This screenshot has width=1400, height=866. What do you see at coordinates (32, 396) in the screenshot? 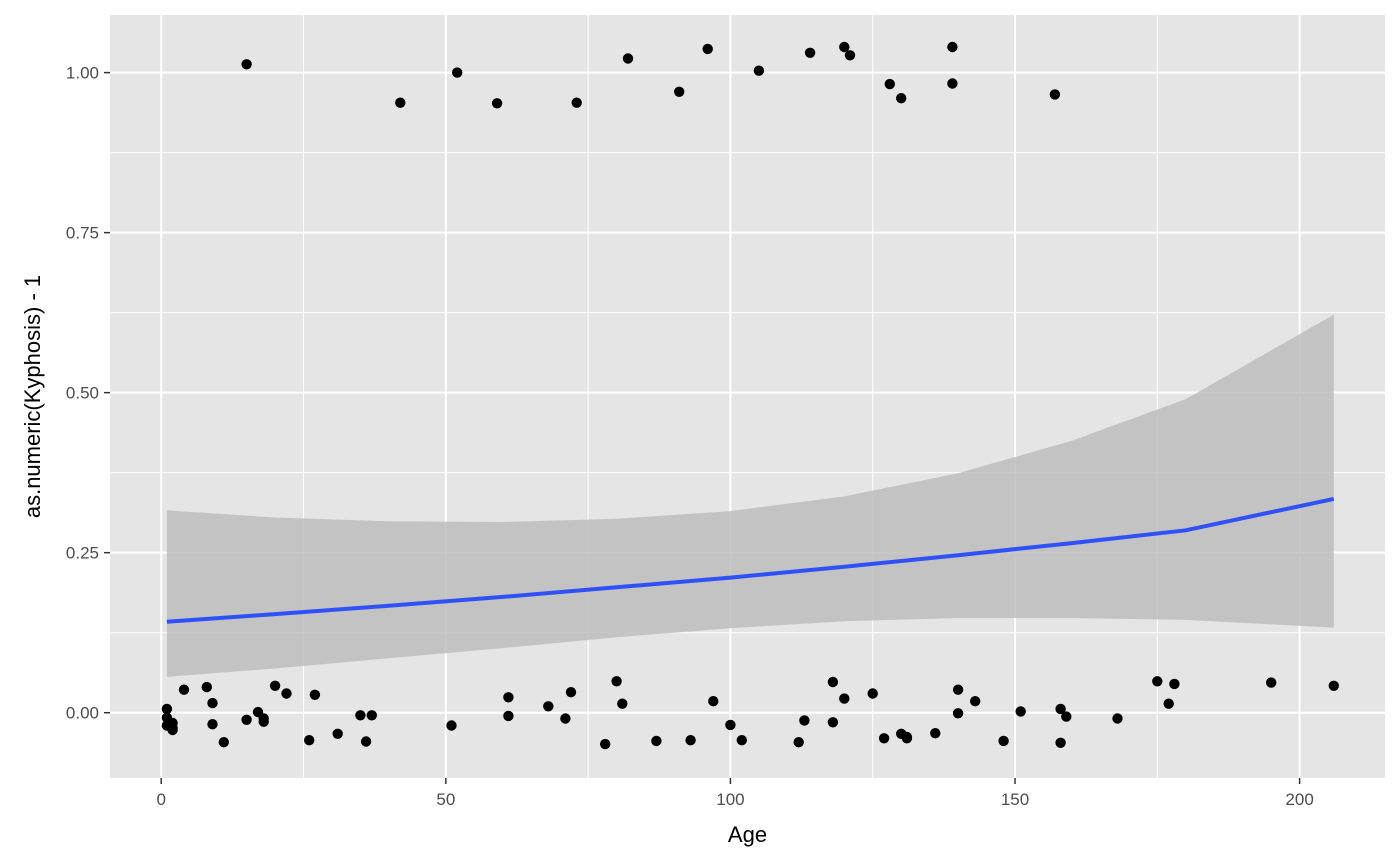
I see `y-axis-title: as.numeric(Kyphosis) - 1` at bounding box center [32, 396].